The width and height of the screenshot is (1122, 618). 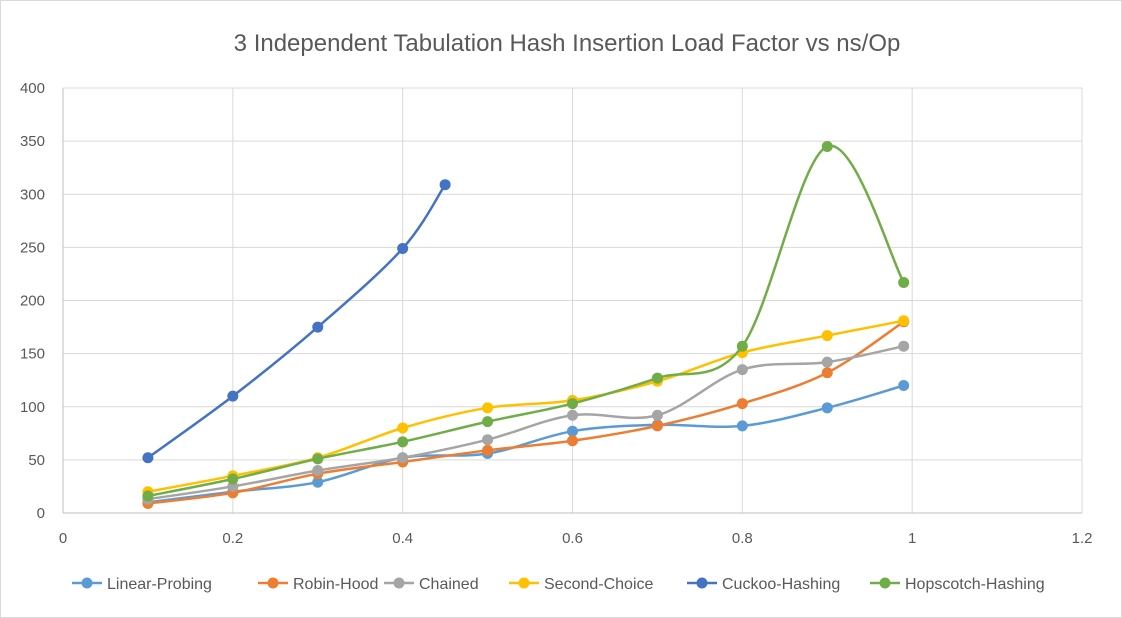 What do you see at coordinates (599, 584) in the screenshot?
I see `legend-label: Second-Choice` at bounding box center [599, 584].